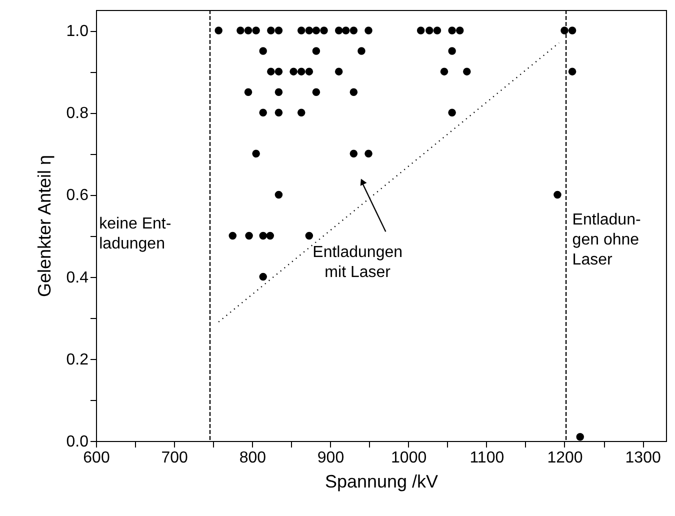 The image size is (675, 516). I want to click on annotation: keine Ent- ladungen, so click(135, 233).